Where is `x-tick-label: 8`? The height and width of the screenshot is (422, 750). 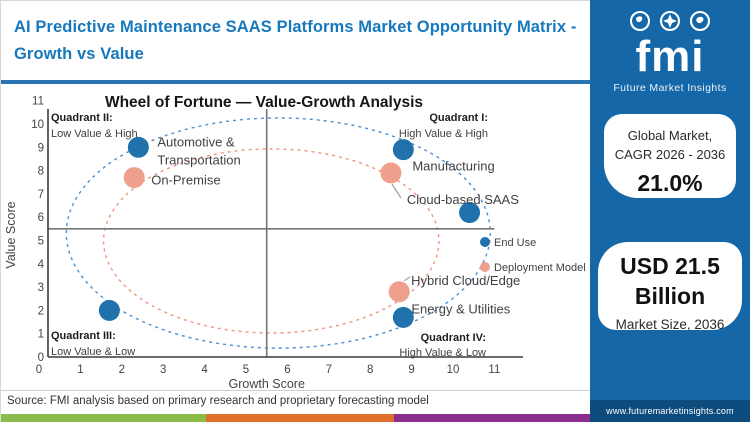 x-tick-label: 8 is located at coordinates (370, 370).